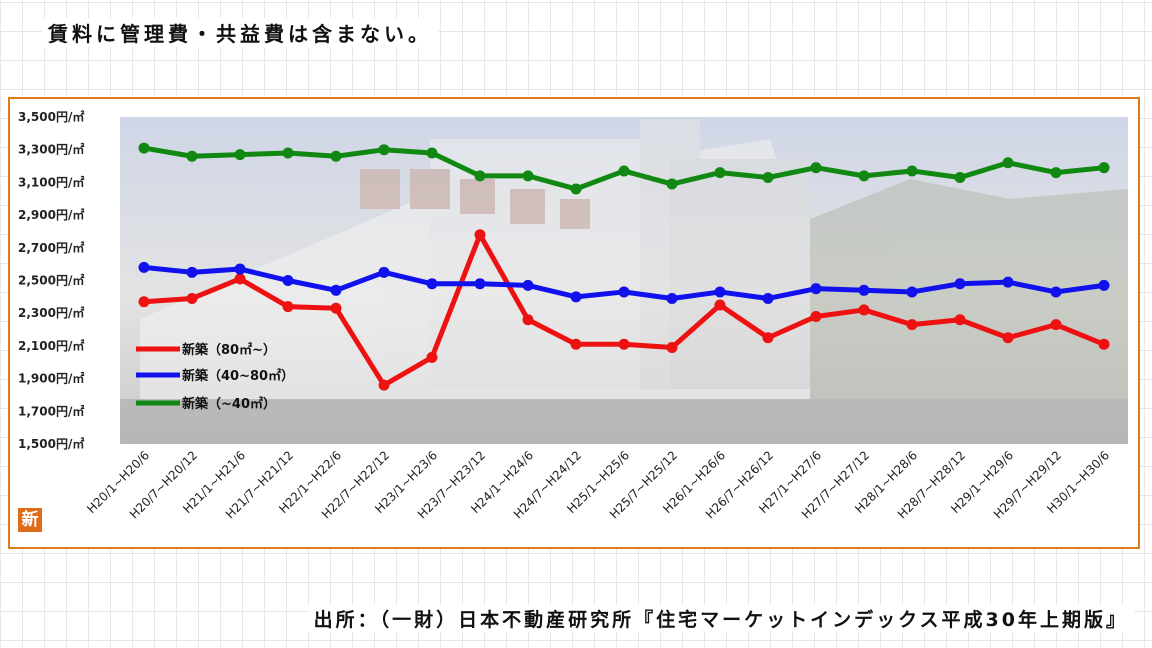 This screenshot has width=1152, height=648. Describe the element at coordinates (51, 214) in the screenshot. I see `y-tick-label: 2,900円/㎡` at that location.